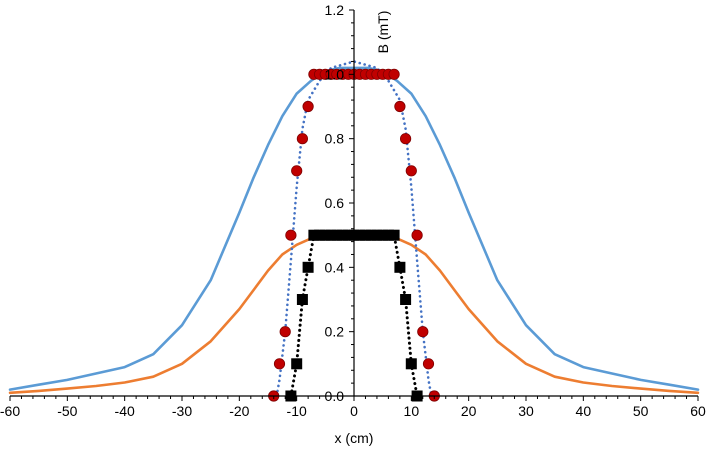  I want to click on x-tick-label: 20, so click(469, 411).